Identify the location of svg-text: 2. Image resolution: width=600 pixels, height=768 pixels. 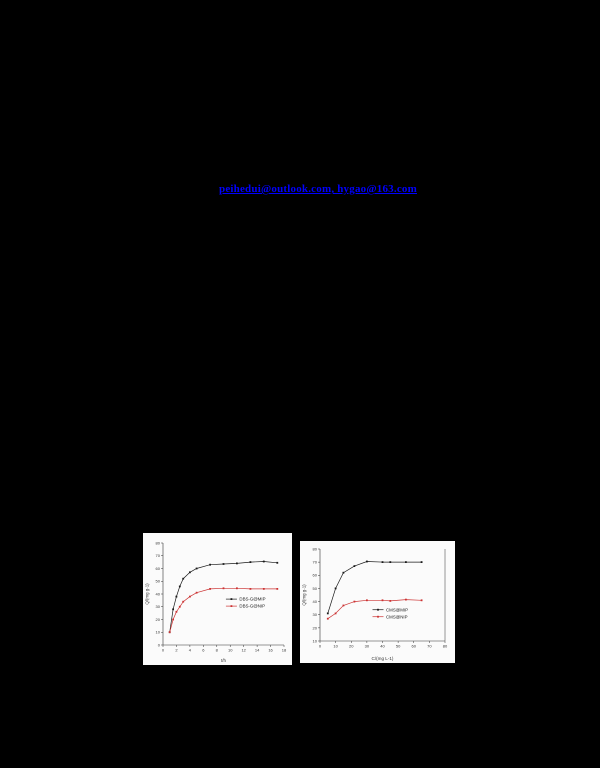
(176, 650).